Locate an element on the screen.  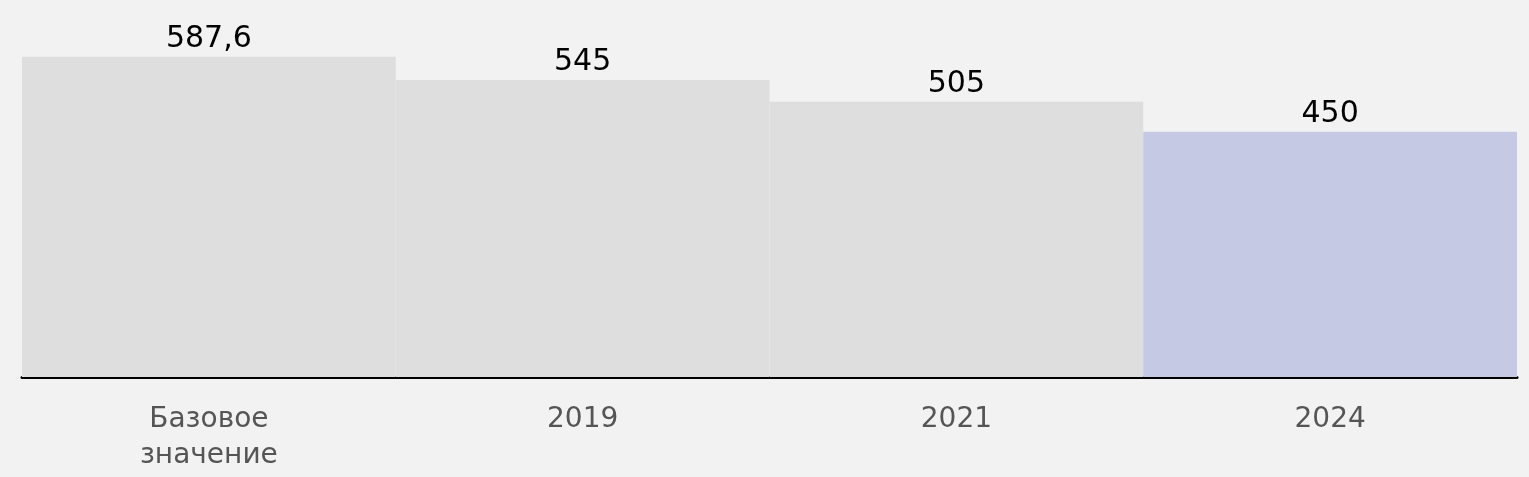
data-label: 505 is located at coordinates (956, 82).